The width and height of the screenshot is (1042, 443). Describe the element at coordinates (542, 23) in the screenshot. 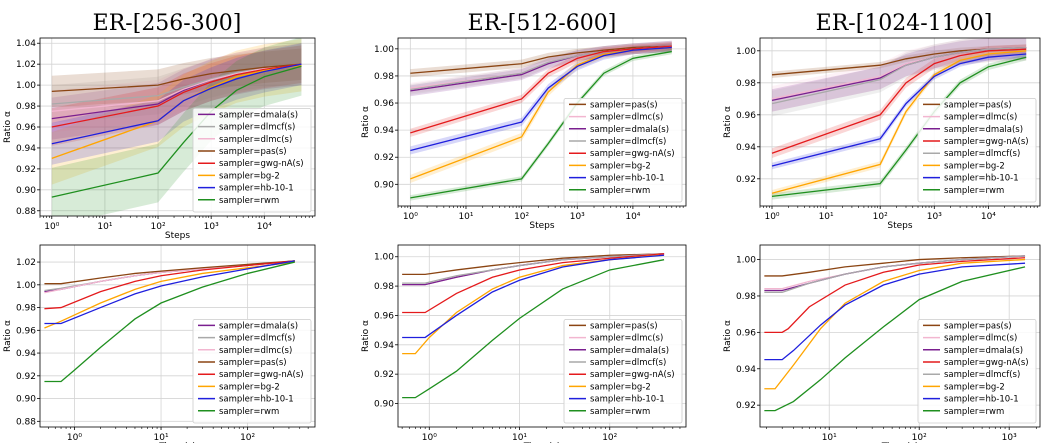

I see `title-er-512-600: ER-[512-600]` at that location.